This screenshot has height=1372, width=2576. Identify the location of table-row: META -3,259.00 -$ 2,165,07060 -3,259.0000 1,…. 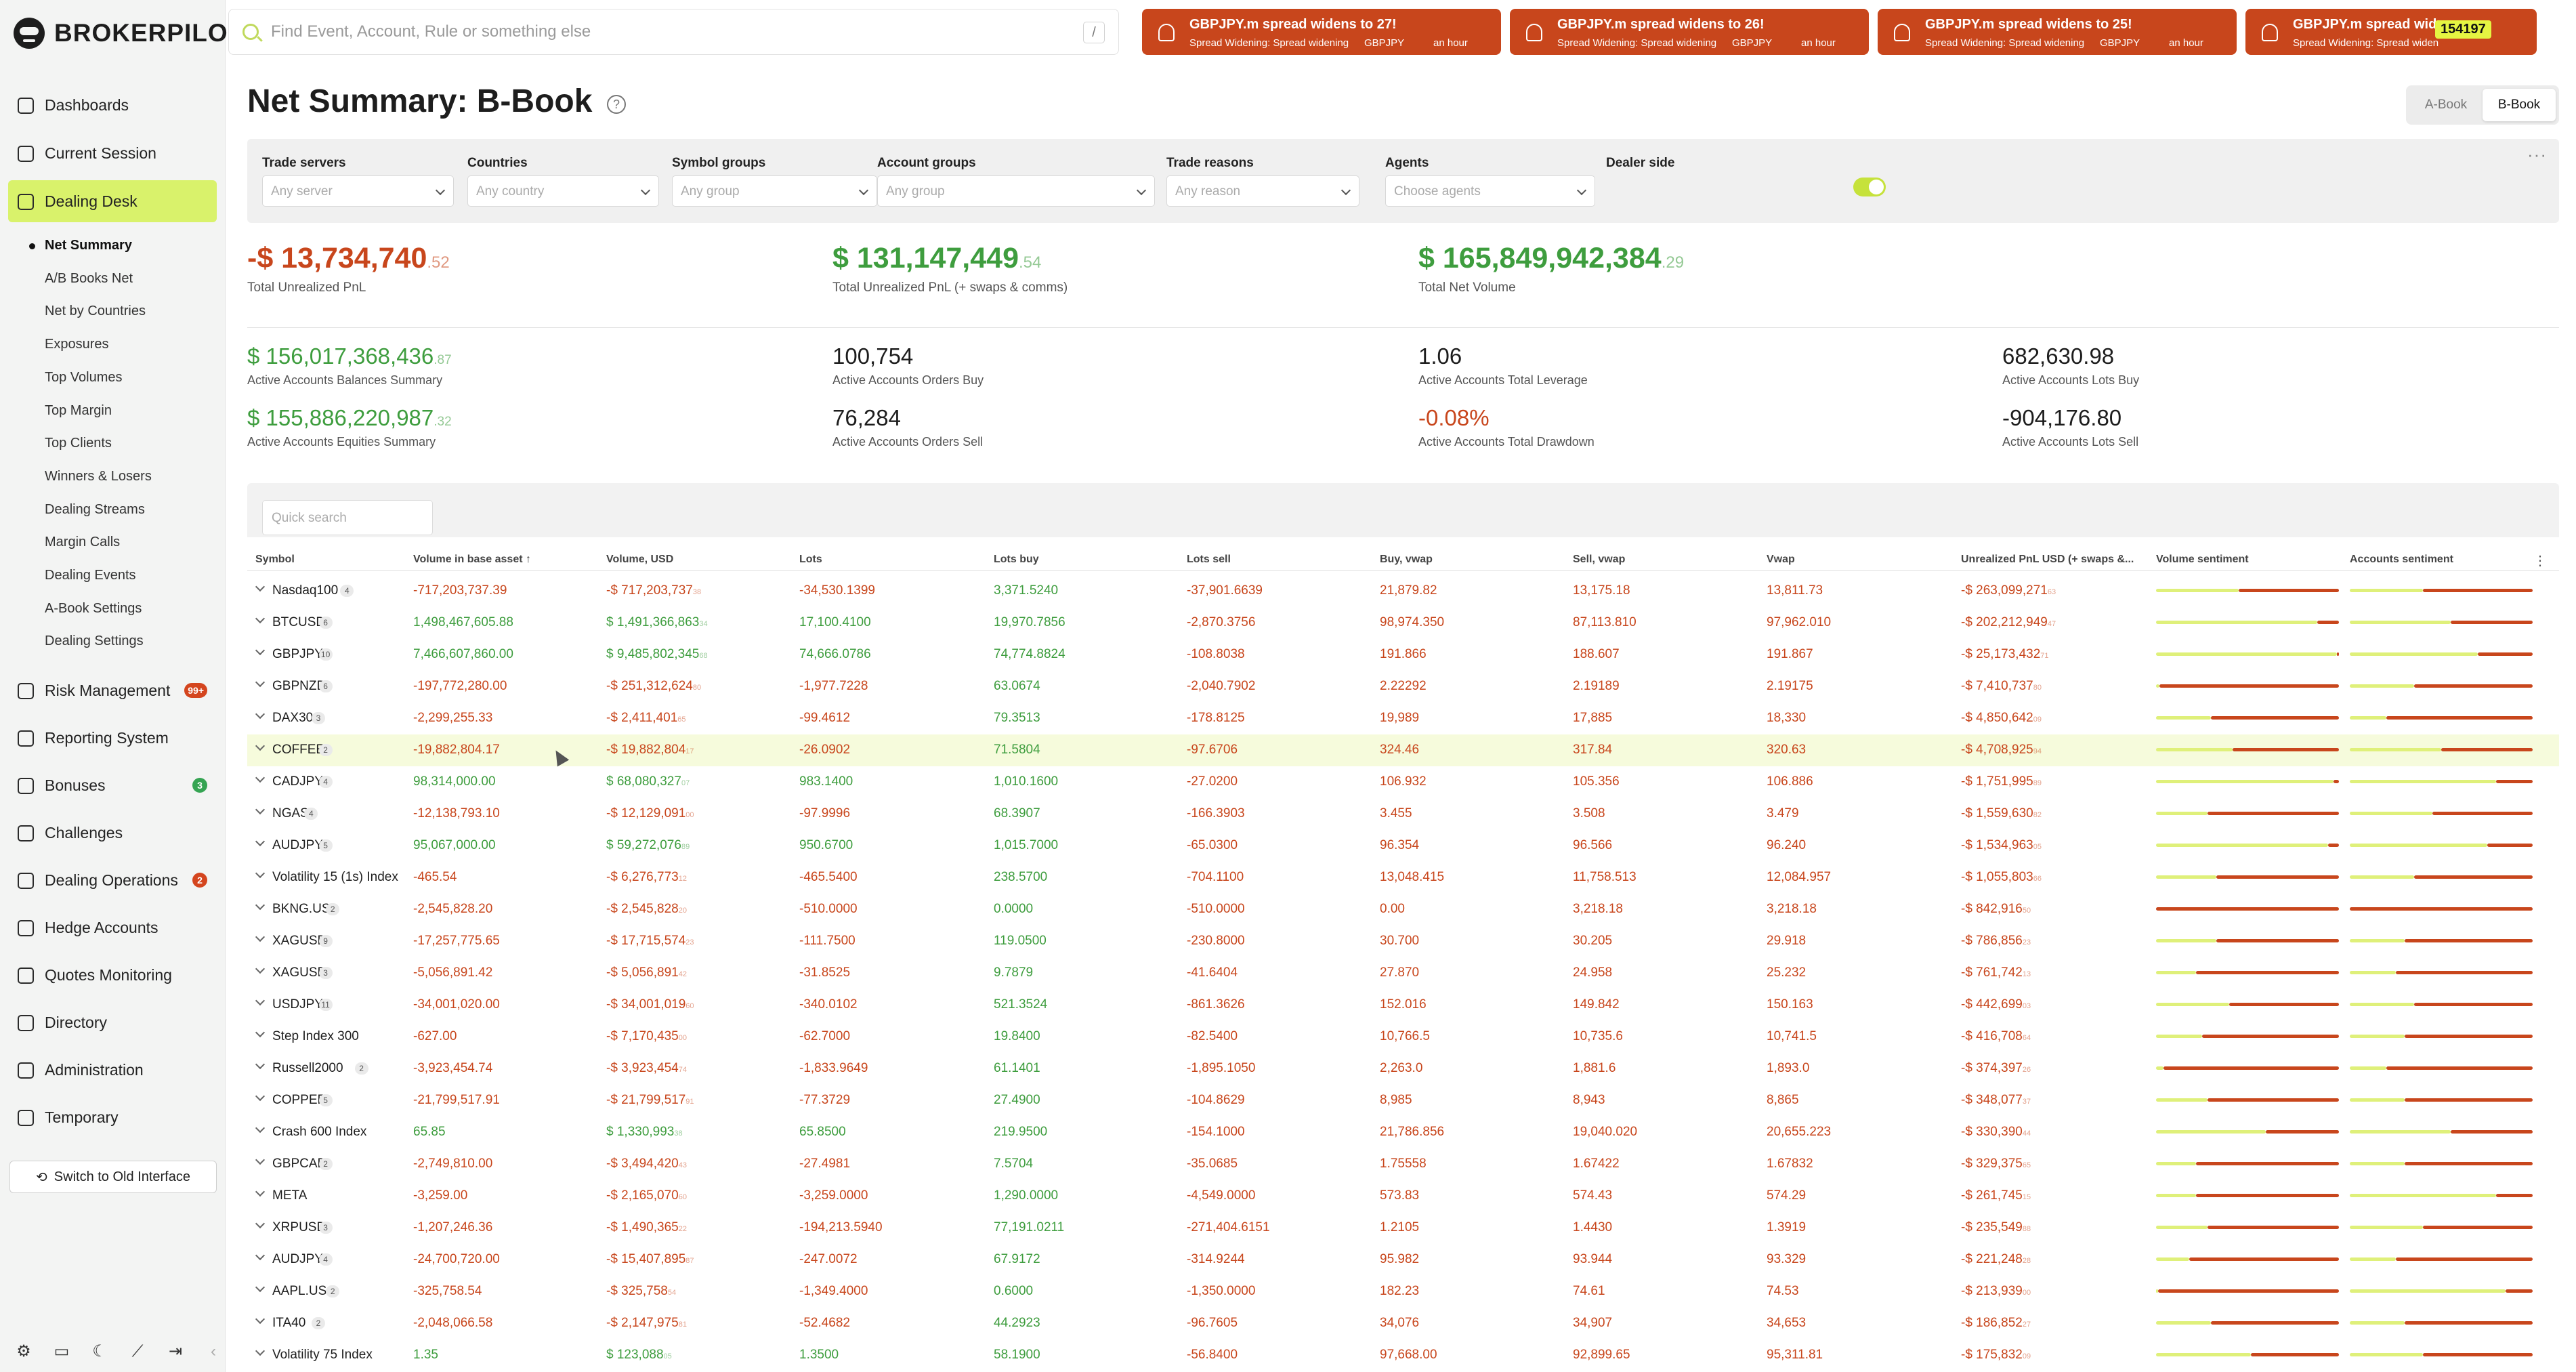
(1403, 1196).